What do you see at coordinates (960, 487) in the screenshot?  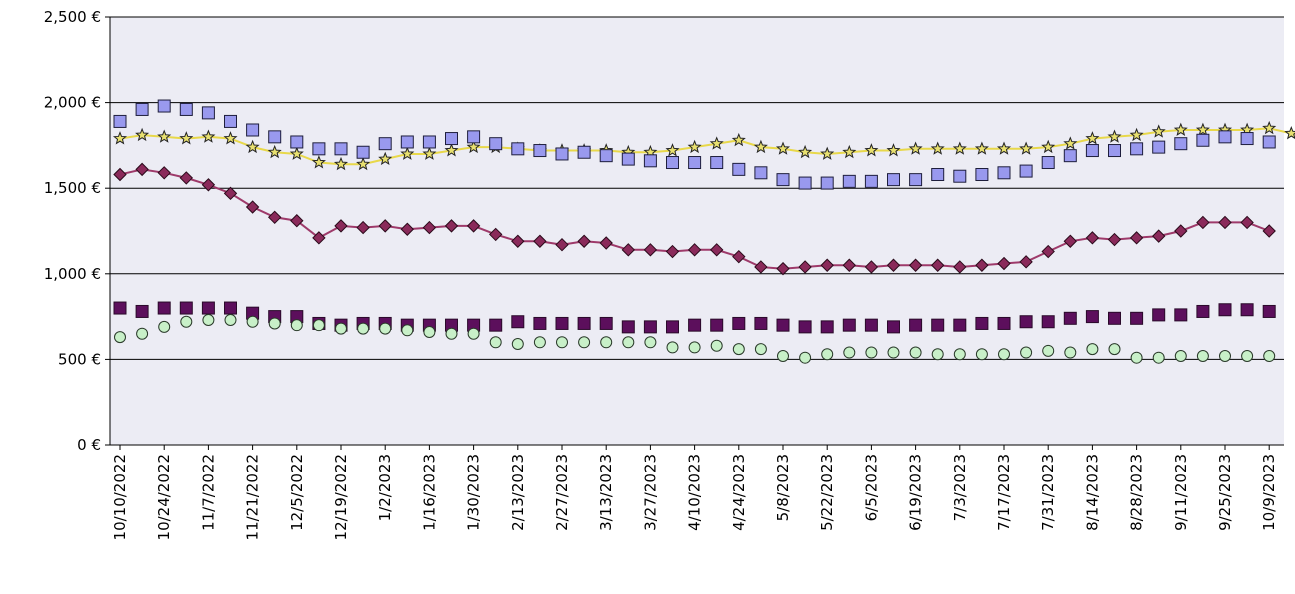 I see `x-tick-label: 7/3/2023` at bounding box center [960, 487].